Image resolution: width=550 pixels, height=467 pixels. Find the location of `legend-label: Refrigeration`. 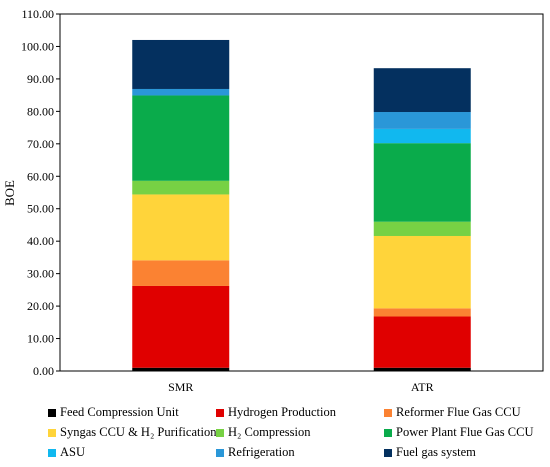

legend-label: Refrigeration is located at coordinates (261, 452).